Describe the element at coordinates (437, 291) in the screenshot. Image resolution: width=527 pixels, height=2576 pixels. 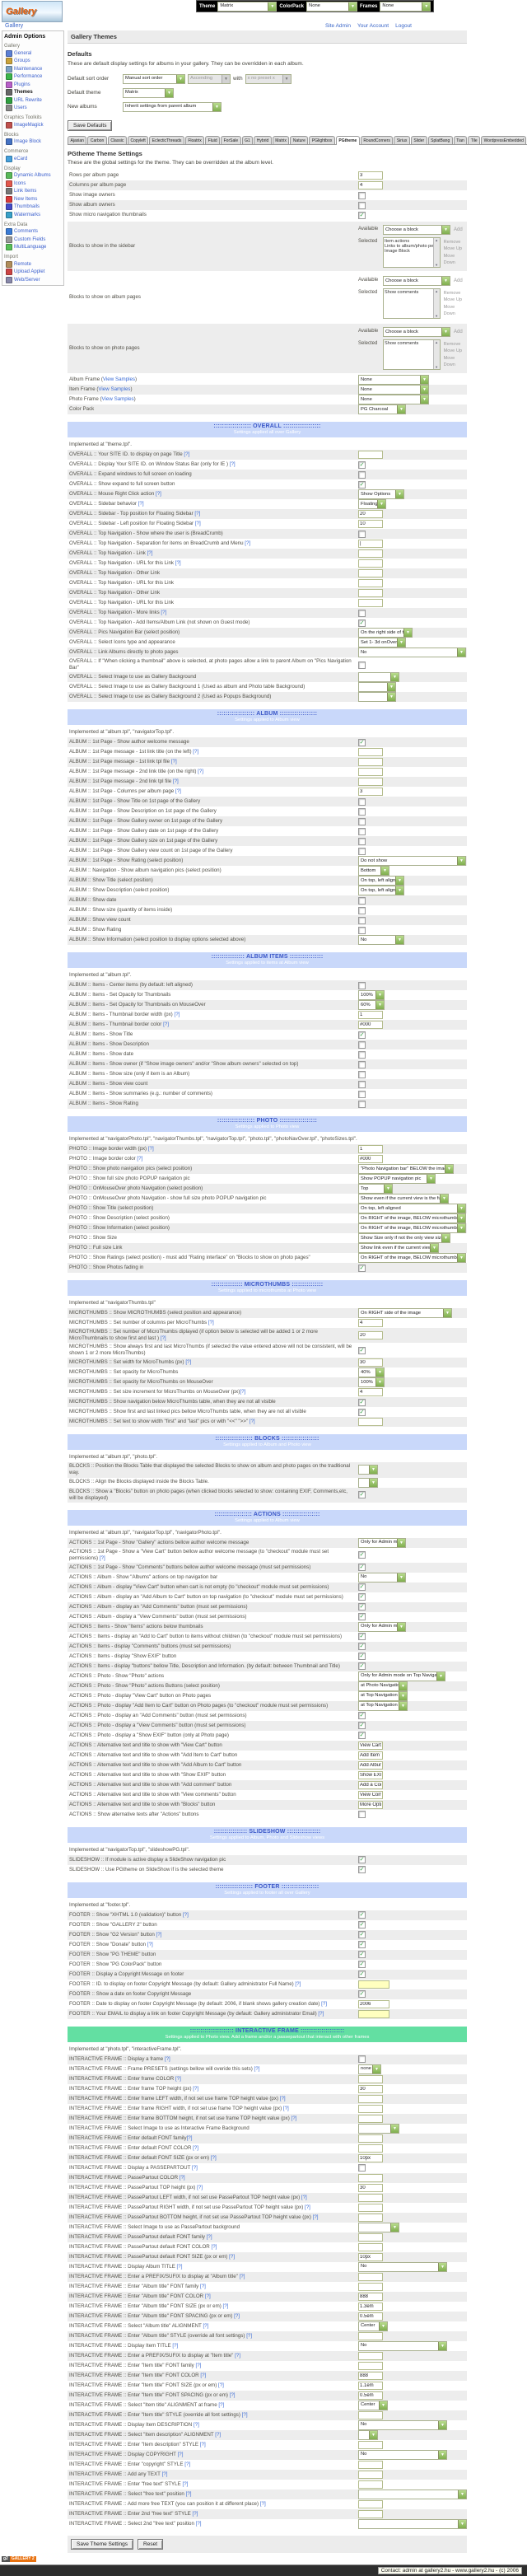
I see `scroll-up-icon: ▲` at that location.